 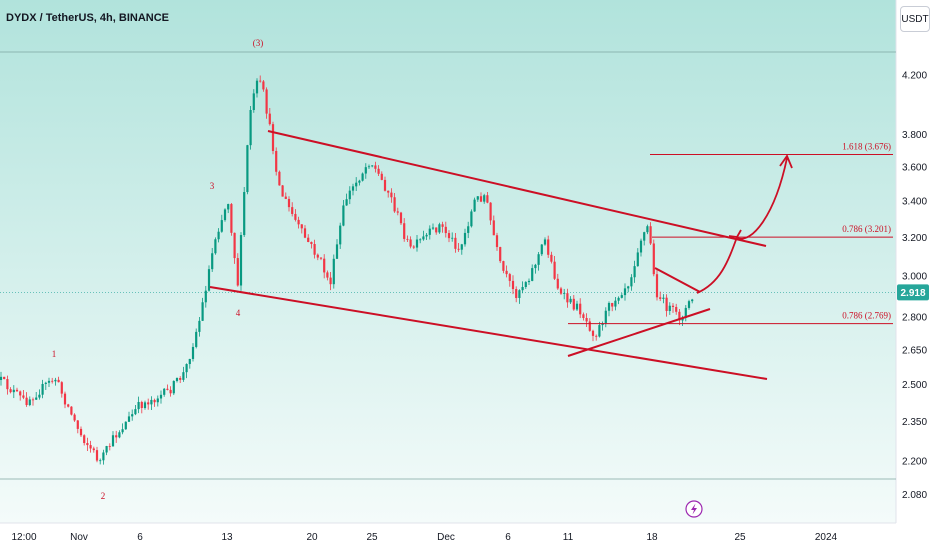 I want to click on wave-label: 2, so click(x=103, y=496).